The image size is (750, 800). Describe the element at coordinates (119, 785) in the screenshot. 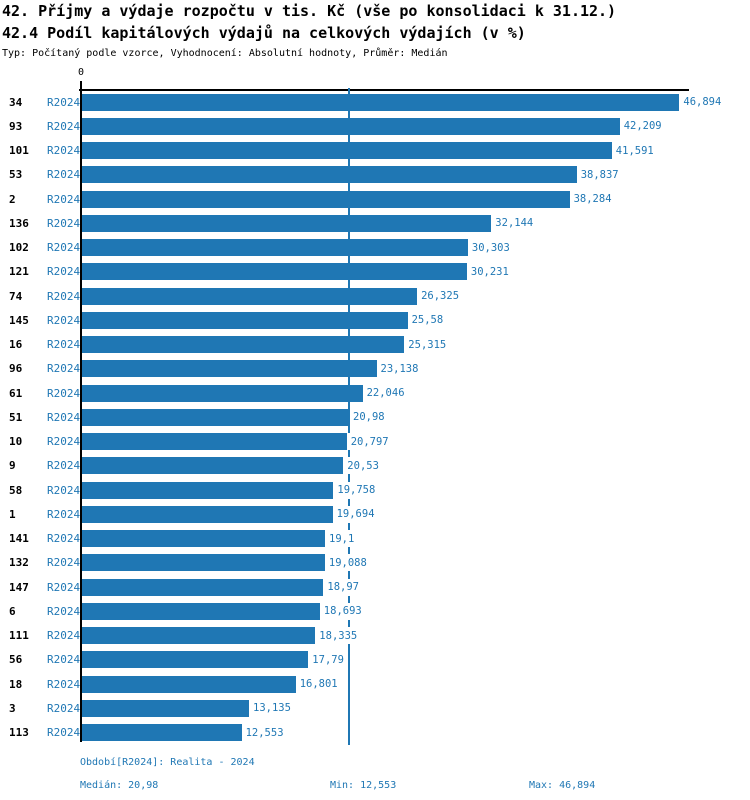

I see `median-stat-label: Medián: 20,98` at that location.